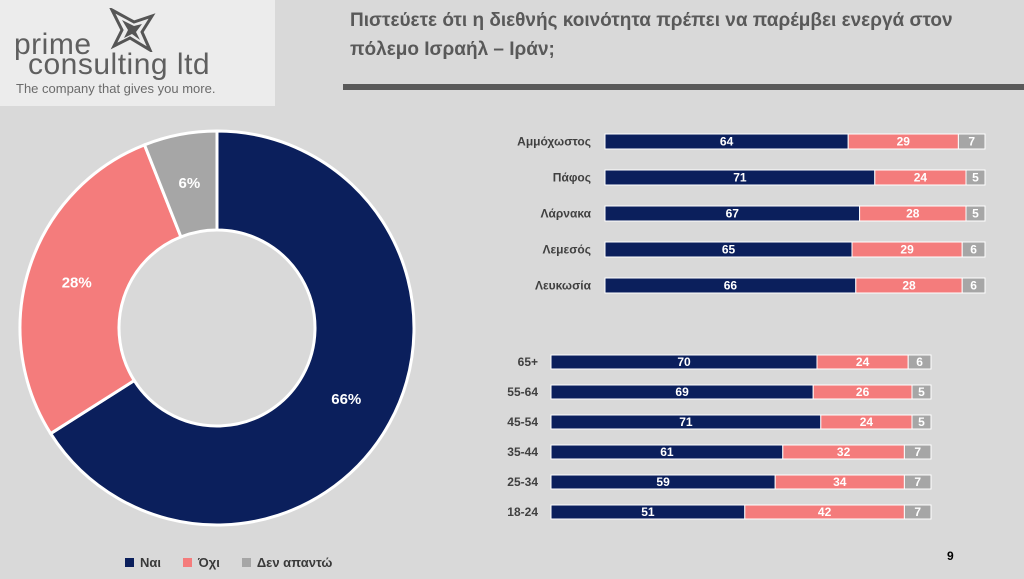 The width and height of the screenshot is (1024, 579). I want to click on bar-value-label: 64, so click(727, 142).